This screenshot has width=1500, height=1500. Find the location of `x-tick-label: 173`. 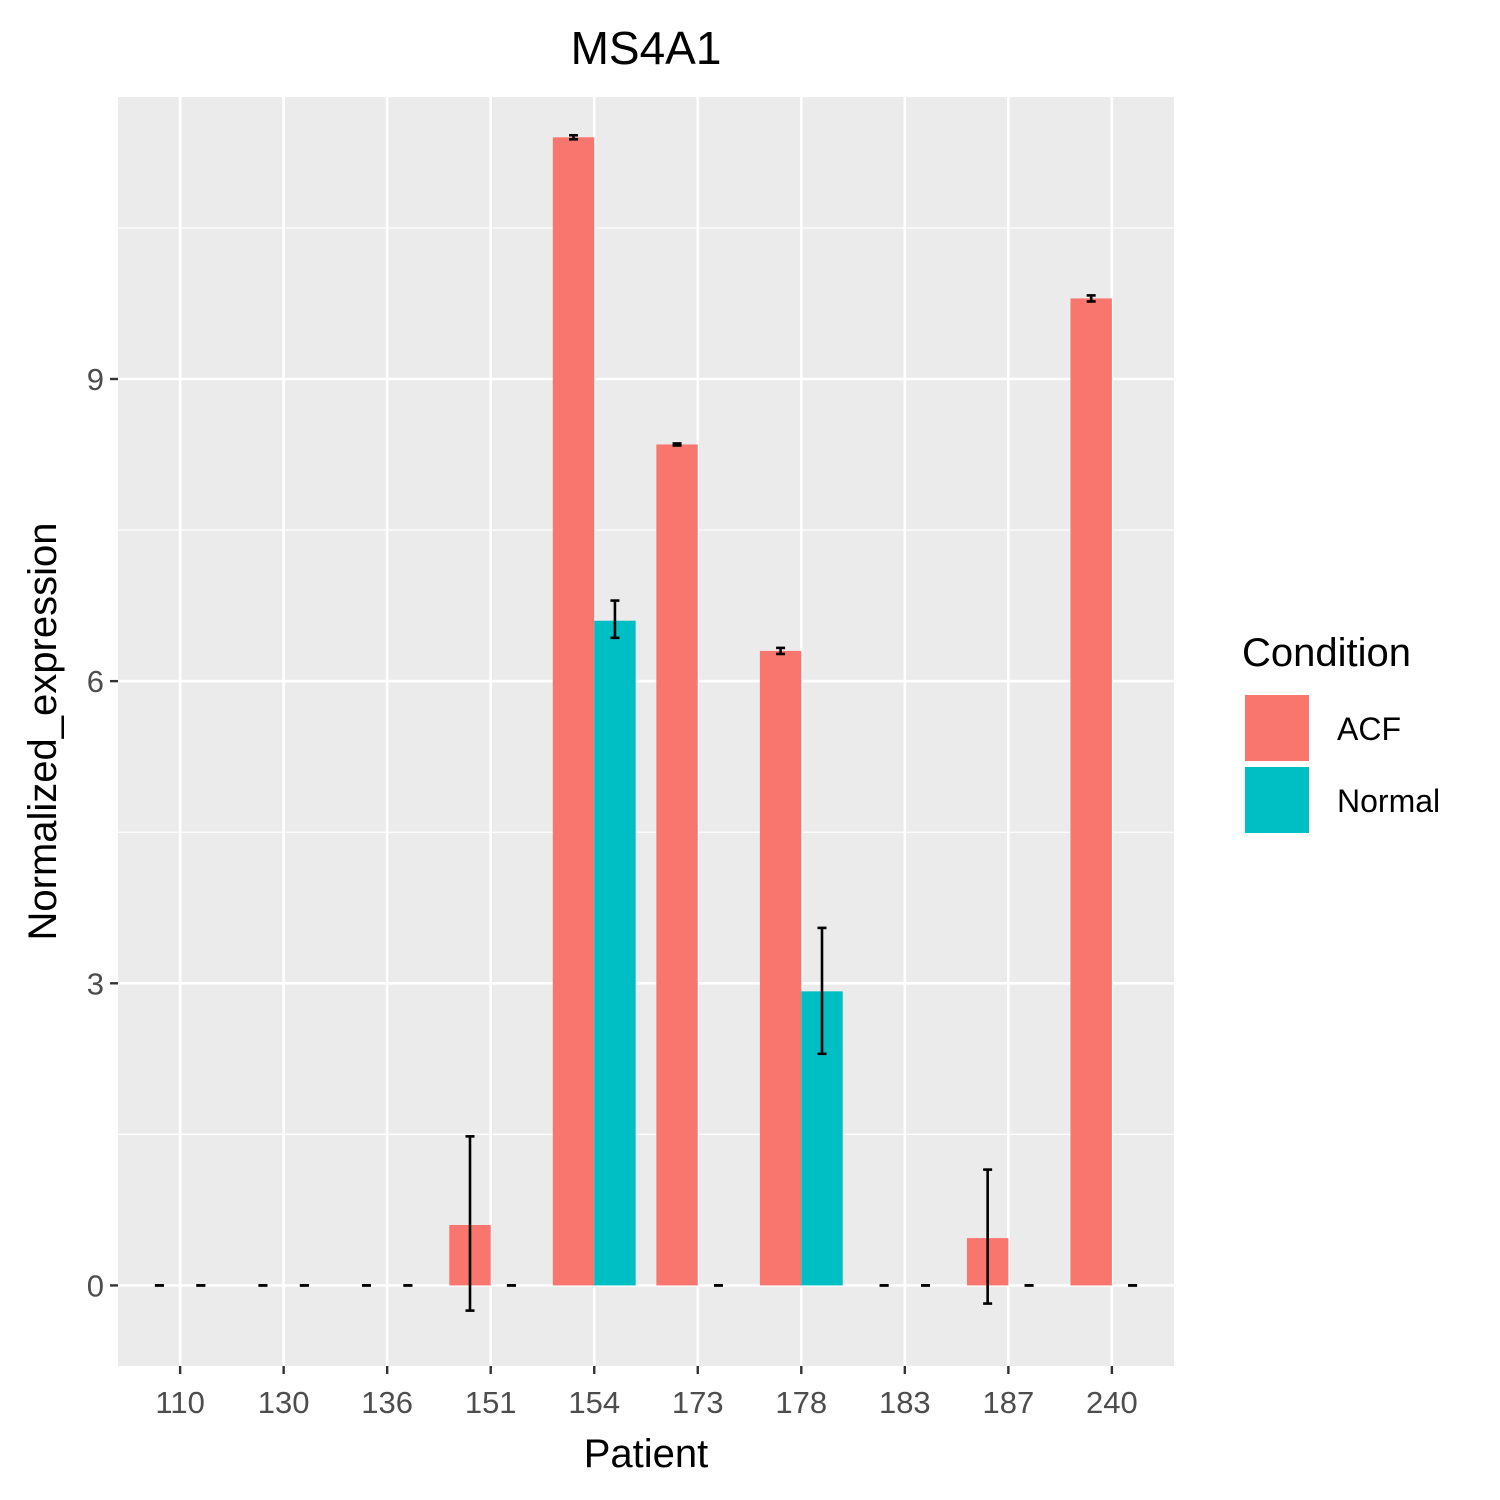

x-tick-label: 173 is located at coordinates (698, 1402).